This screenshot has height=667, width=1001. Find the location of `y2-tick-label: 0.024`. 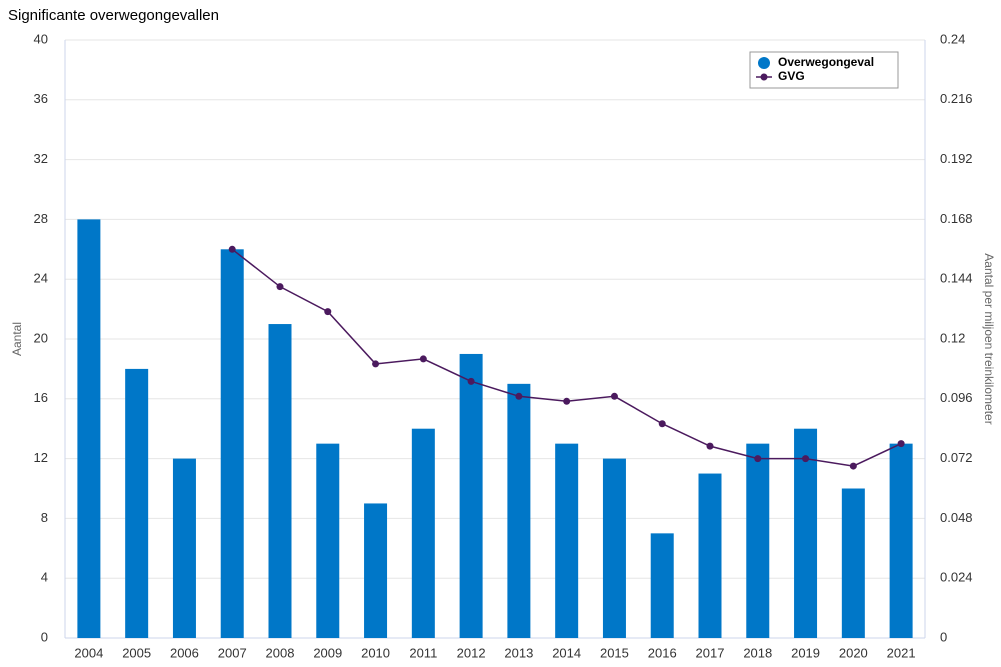

y2-tick-label: 0.024 is located at coordinates (956, 577).